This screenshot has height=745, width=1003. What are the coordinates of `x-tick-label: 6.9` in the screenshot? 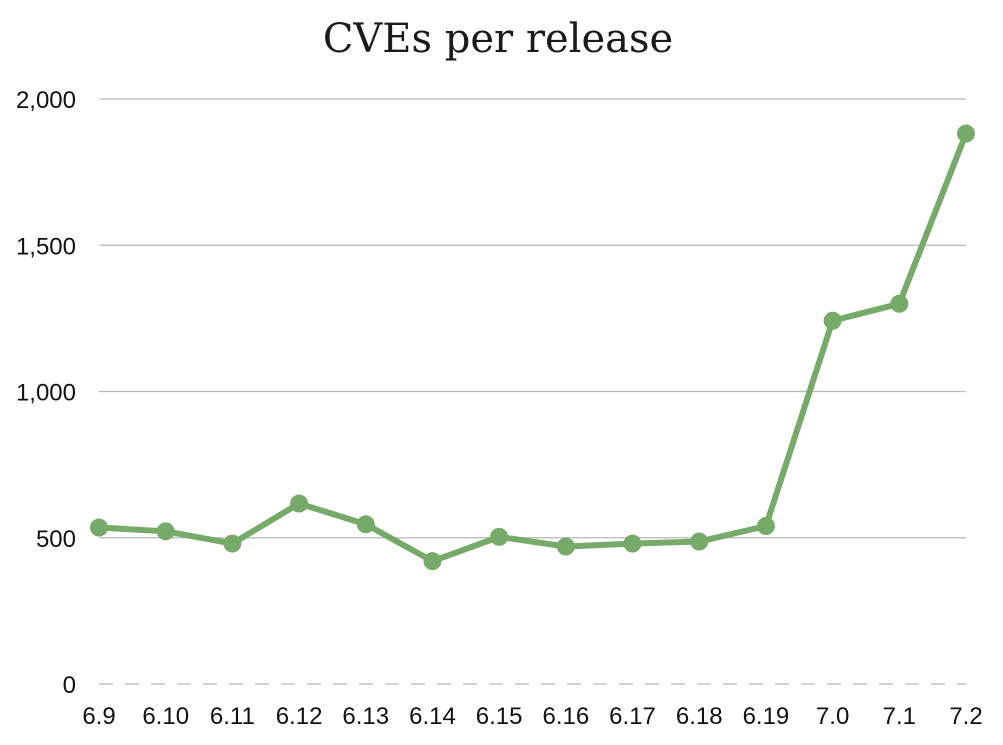 It's located at (98, 716).